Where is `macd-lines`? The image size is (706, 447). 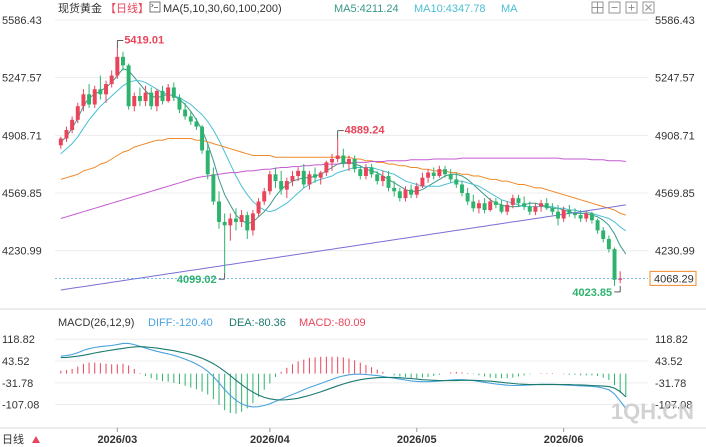 macd-lines is located at coordinates (343, 375).